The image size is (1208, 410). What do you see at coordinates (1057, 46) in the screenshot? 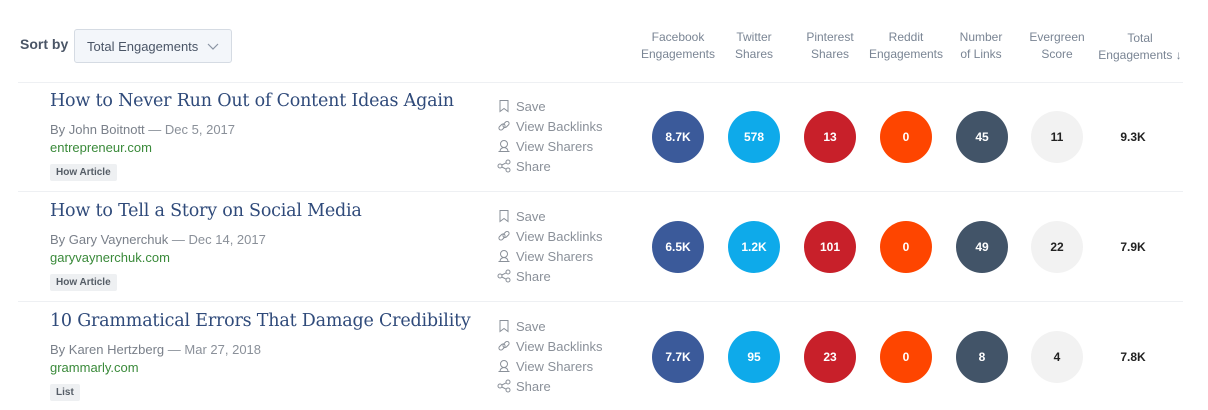
I see `column-header-evergreen: Evergreen Score` at bounding box center [1057, 46].